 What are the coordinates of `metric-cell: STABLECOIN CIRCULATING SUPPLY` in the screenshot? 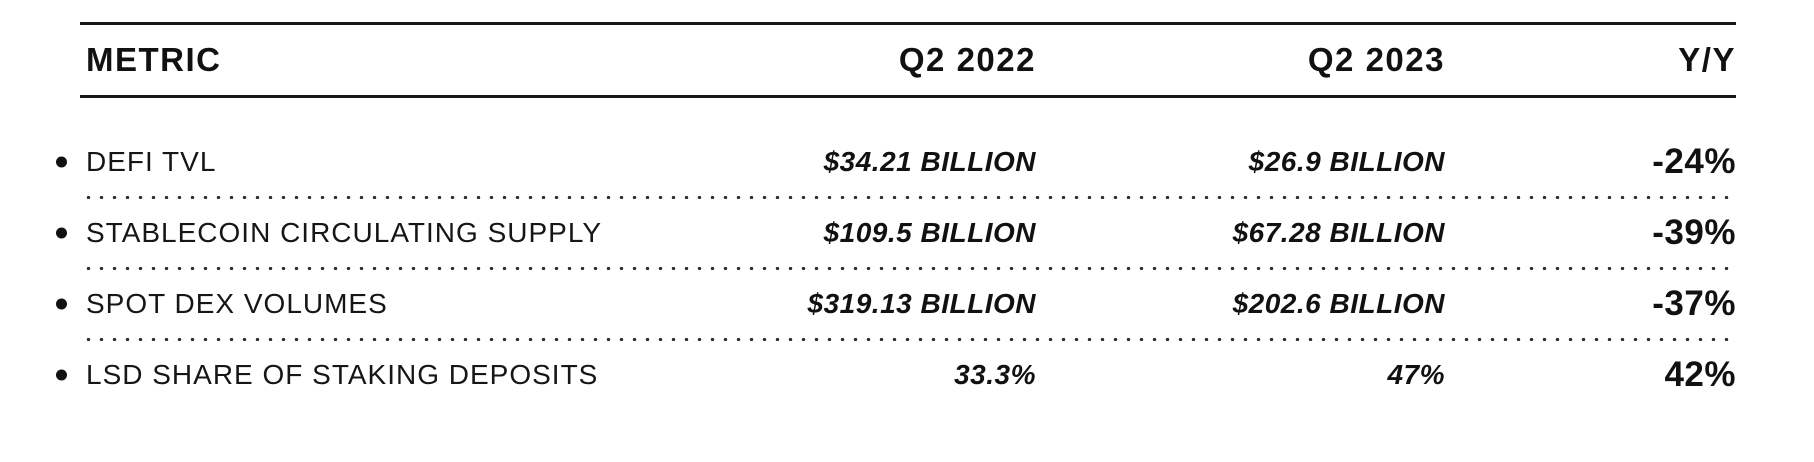 It's located at (368, 233).